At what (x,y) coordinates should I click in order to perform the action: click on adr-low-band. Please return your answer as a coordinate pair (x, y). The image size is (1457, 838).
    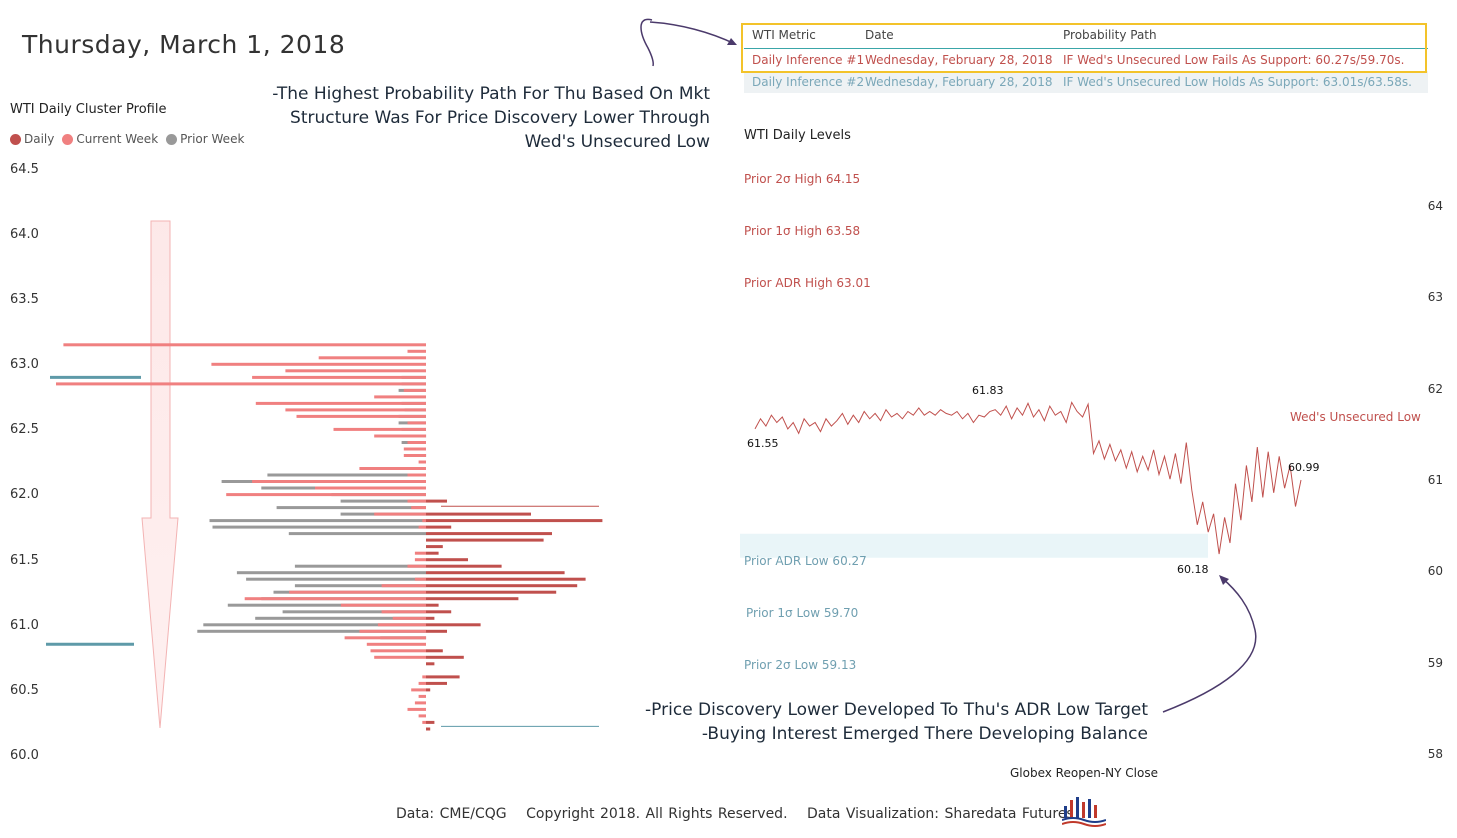
    Looking at the image, I should click on (974, 545).